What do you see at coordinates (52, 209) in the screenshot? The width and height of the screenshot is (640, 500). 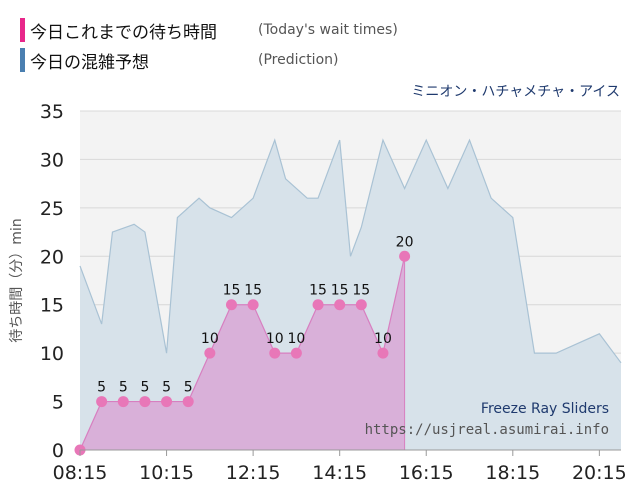 I see `y-tick-label: 25` at bounding box center [52, 209].